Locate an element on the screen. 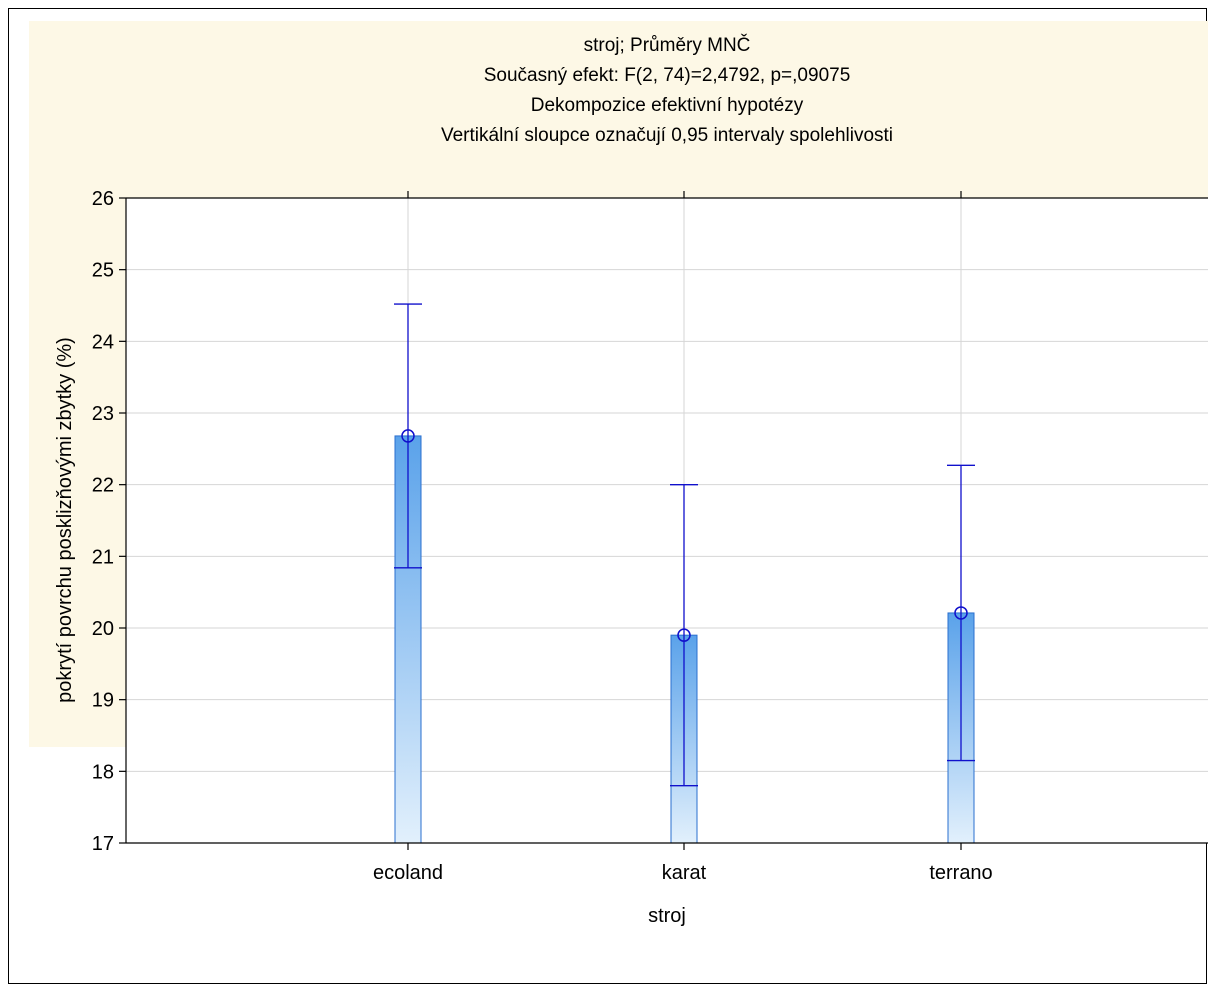 The image size is (1209, 986). x-tick-label-terrano: terrano is located at coordinates (960, 873).